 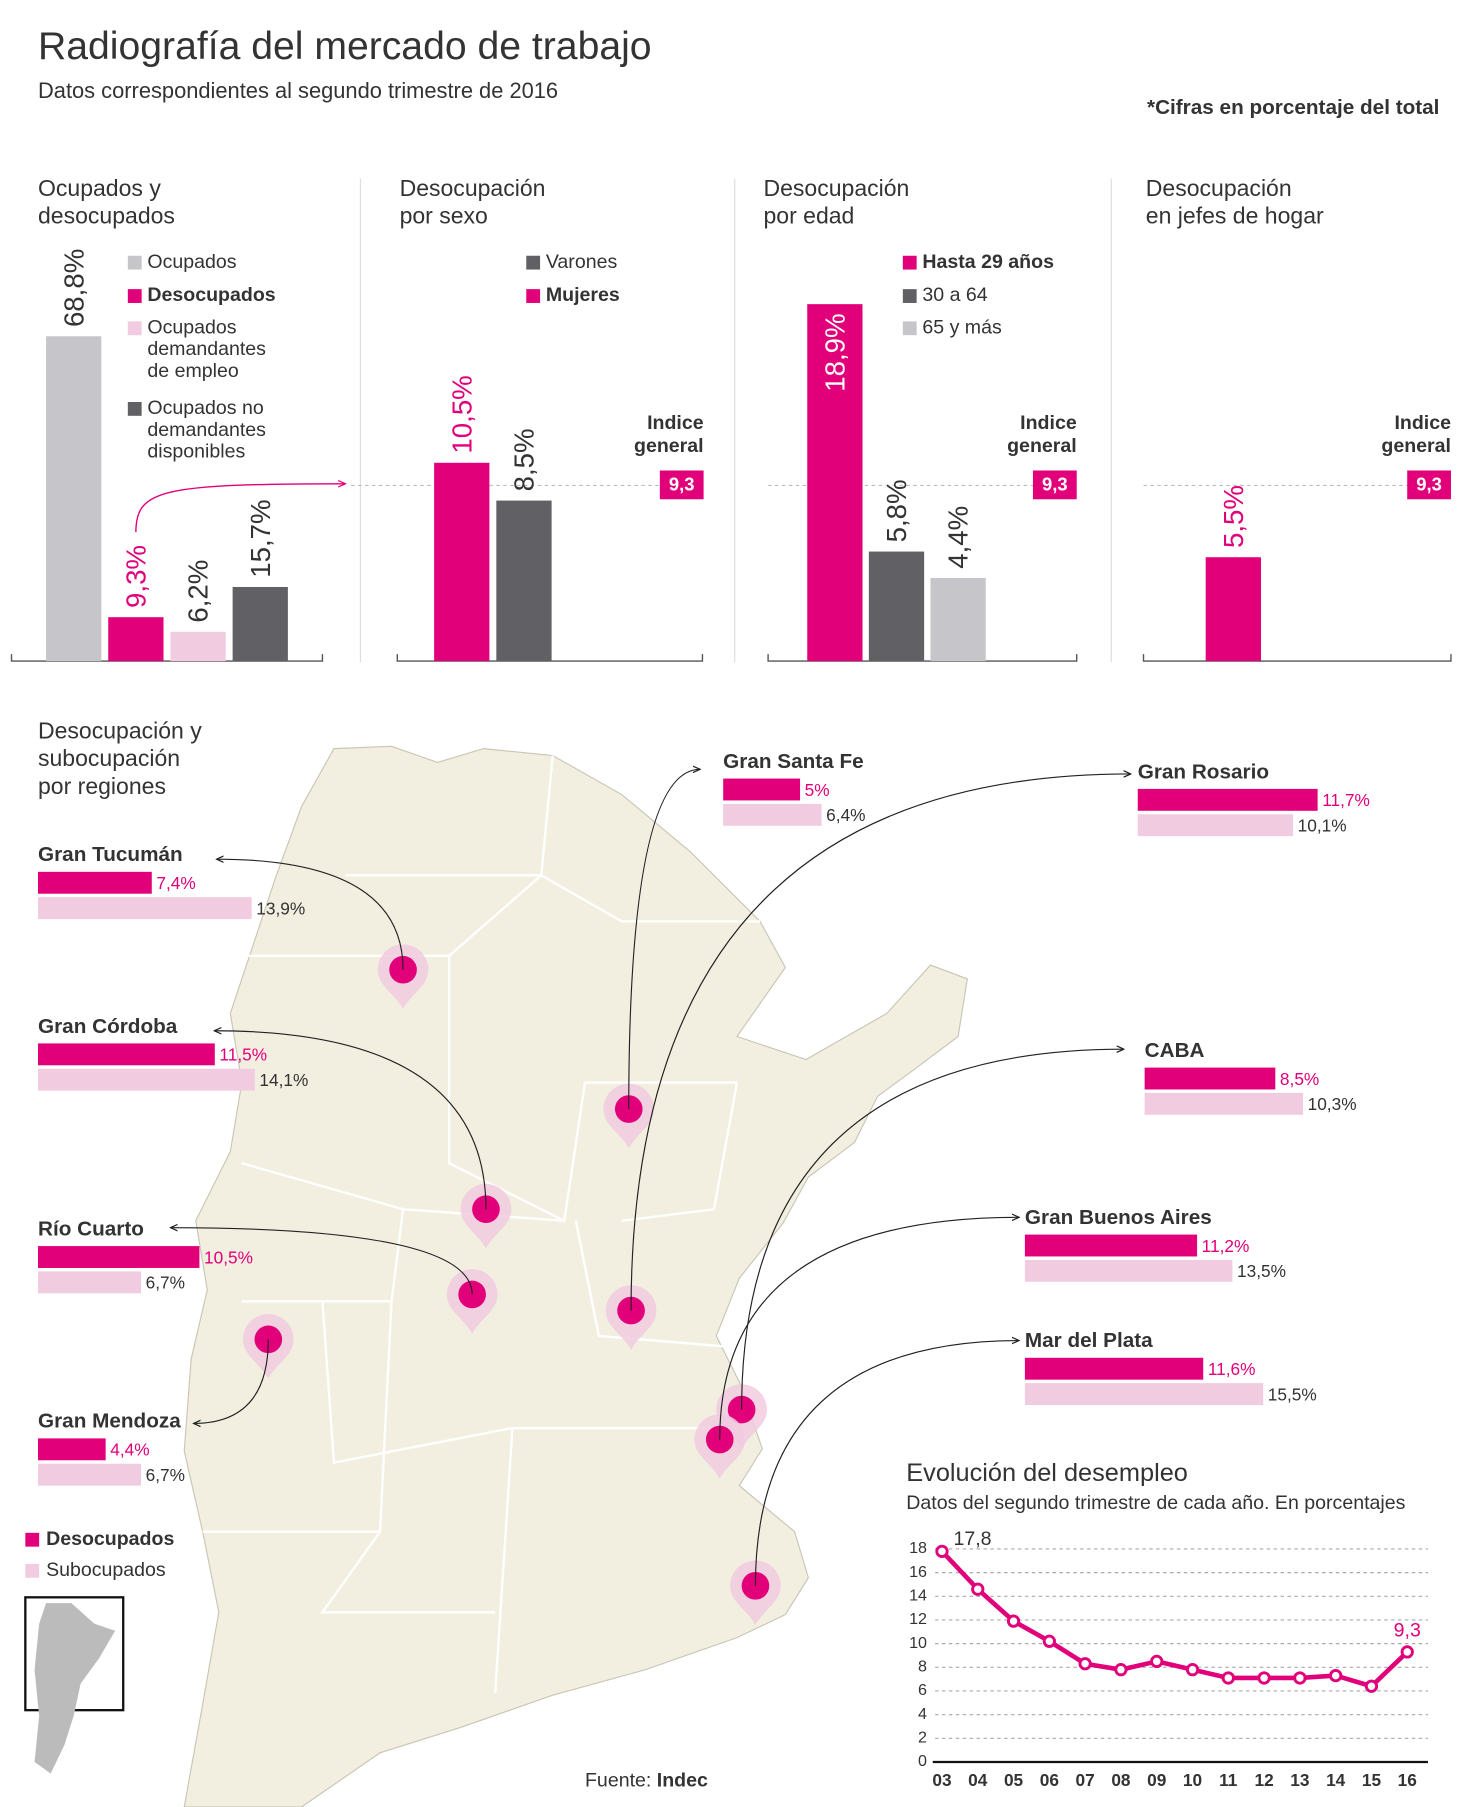 I want to click on value-label: 9,3, so click(x=1407, y=1630).